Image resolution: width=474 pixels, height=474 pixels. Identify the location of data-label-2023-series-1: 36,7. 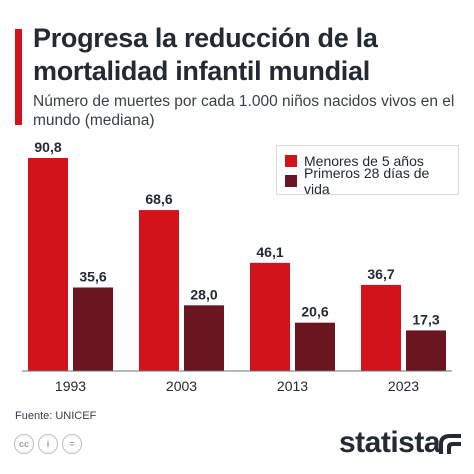
(380, 274).